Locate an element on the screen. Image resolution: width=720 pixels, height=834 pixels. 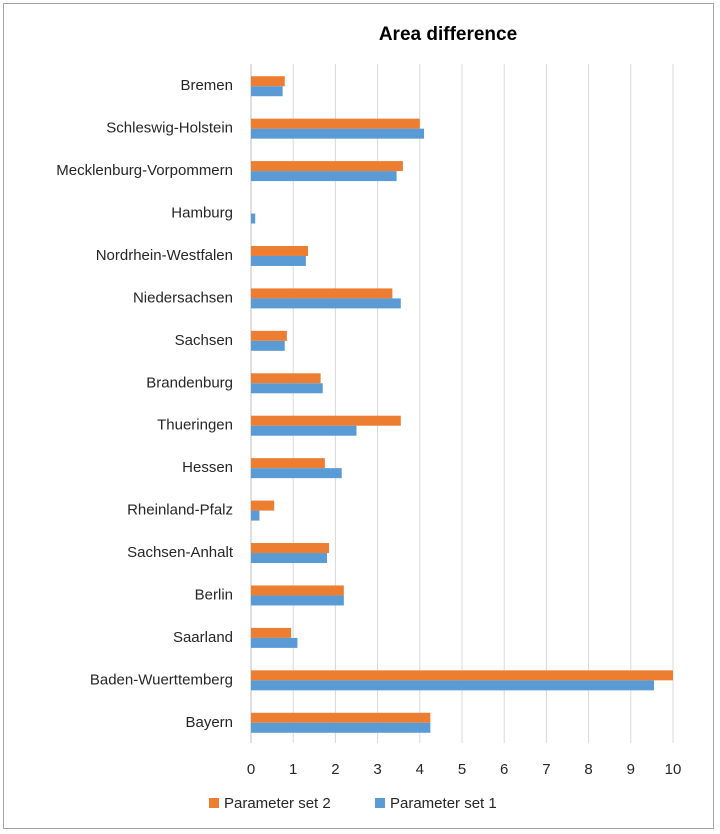
x-tick-label: 2 is located at coordinates (335, 769).